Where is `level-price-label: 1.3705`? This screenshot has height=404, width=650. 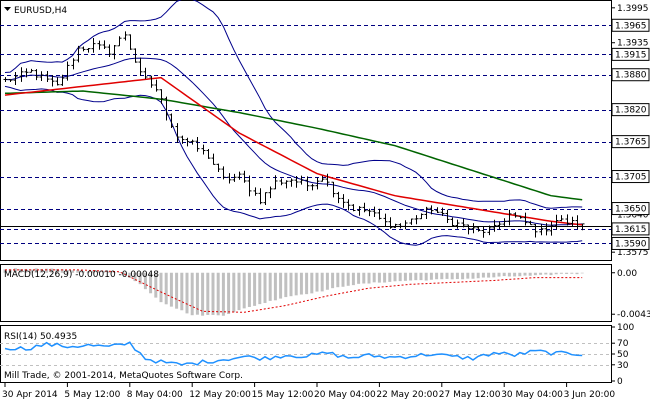 level-price-label: 1.3705 is located at coordinates (631, 178).